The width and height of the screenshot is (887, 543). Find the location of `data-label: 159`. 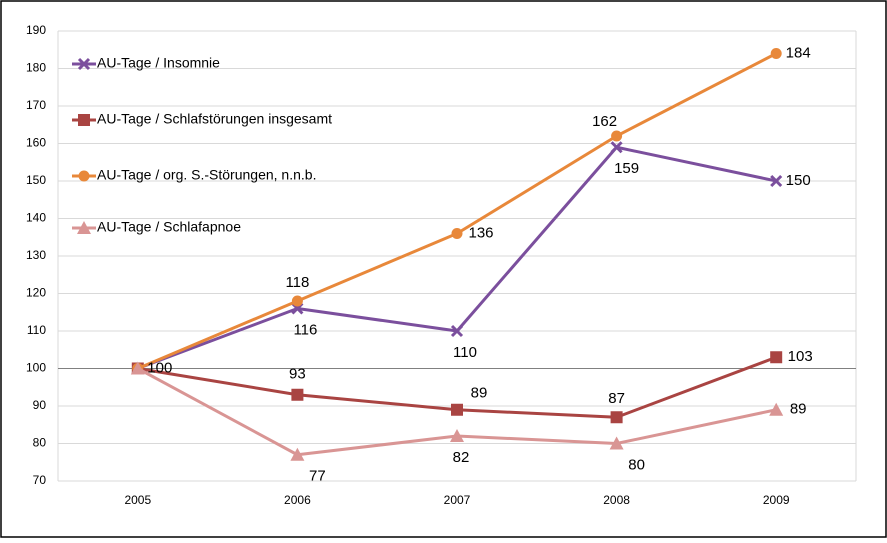

data-label: 159 is located at coordinates (626, 168).